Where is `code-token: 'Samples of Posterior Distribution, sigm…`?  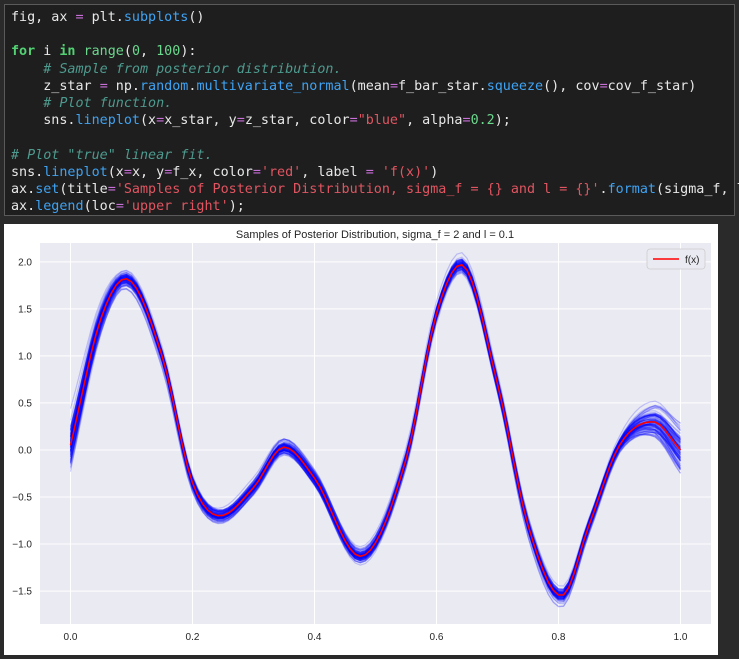
code-token: 'Samples of Posterior Distribution, sigm… is located at coordinates (357, 189).